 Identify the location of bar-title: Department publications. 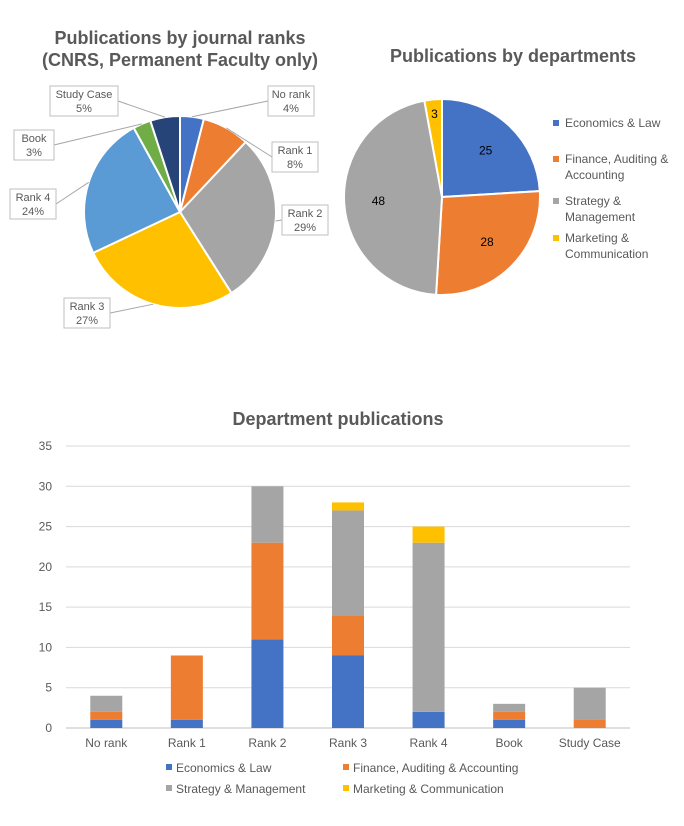
(337, 419).